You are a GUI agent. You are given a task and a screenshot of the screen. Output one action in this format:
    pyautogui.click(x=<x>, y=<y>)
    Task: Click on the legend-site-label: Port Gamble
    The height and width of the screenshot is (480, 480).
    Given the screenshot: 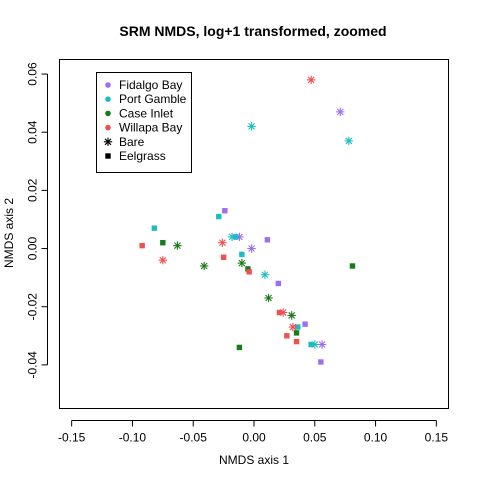 What is the action you would take?
    pyautogui.click(x=153, y=99)
    